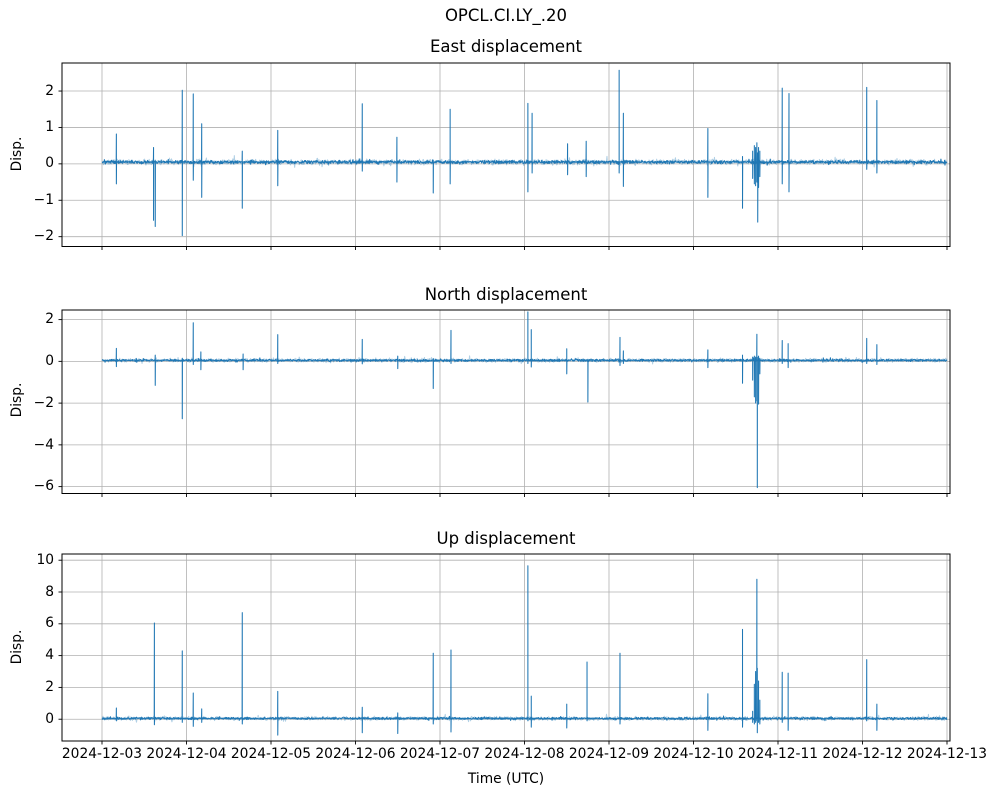  Describe the element at coordinates (43, 236) in the screenshot. I see `east-plot-ytick-label: −2` at that location.